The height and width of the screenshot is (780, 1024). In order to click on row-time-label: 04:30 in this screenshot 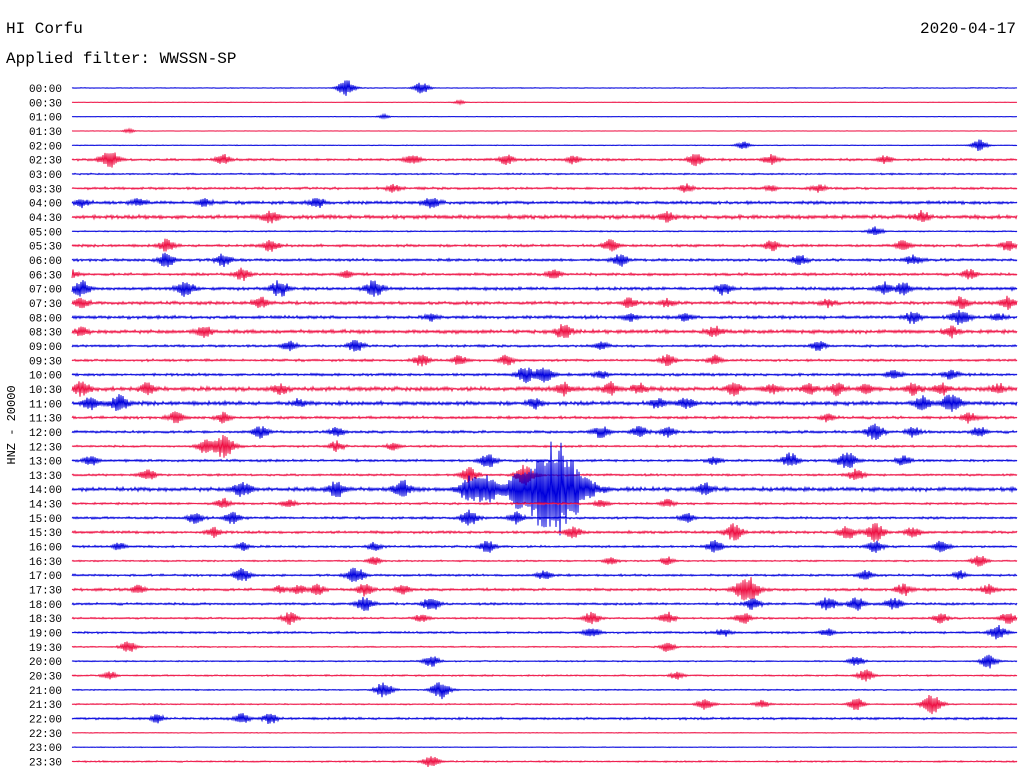, I will do `click(45, 219)`.